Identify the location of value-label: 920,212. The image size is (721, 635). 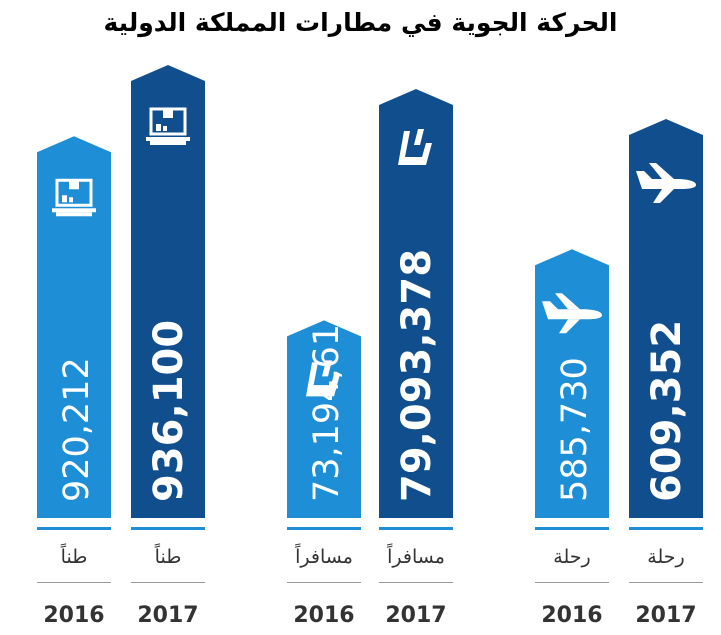
(77, 429).